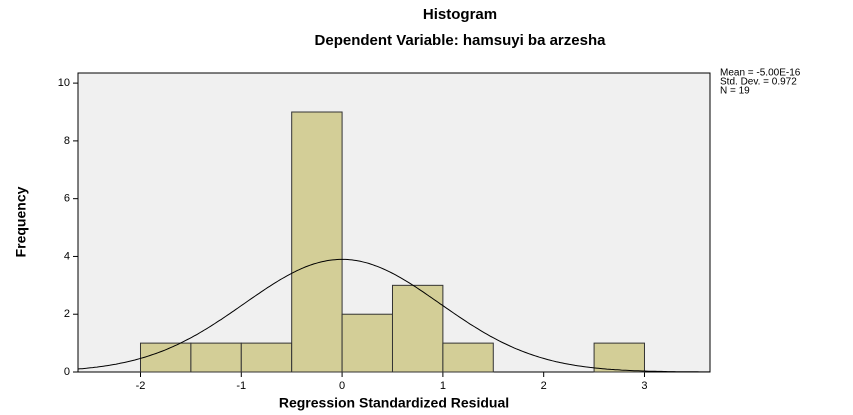 The height and width of the screenshot is (415, 853). I want to click on chart-title: Histogram, so click(460, 14).